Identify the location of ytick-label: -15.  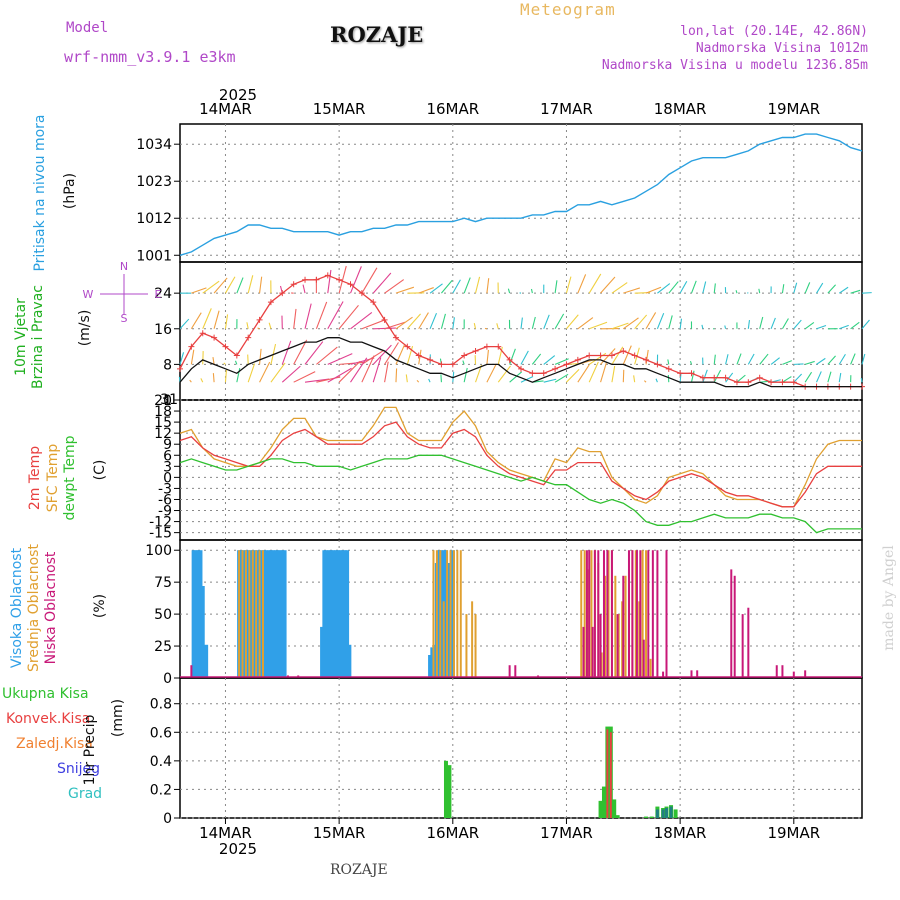
(160, 534).